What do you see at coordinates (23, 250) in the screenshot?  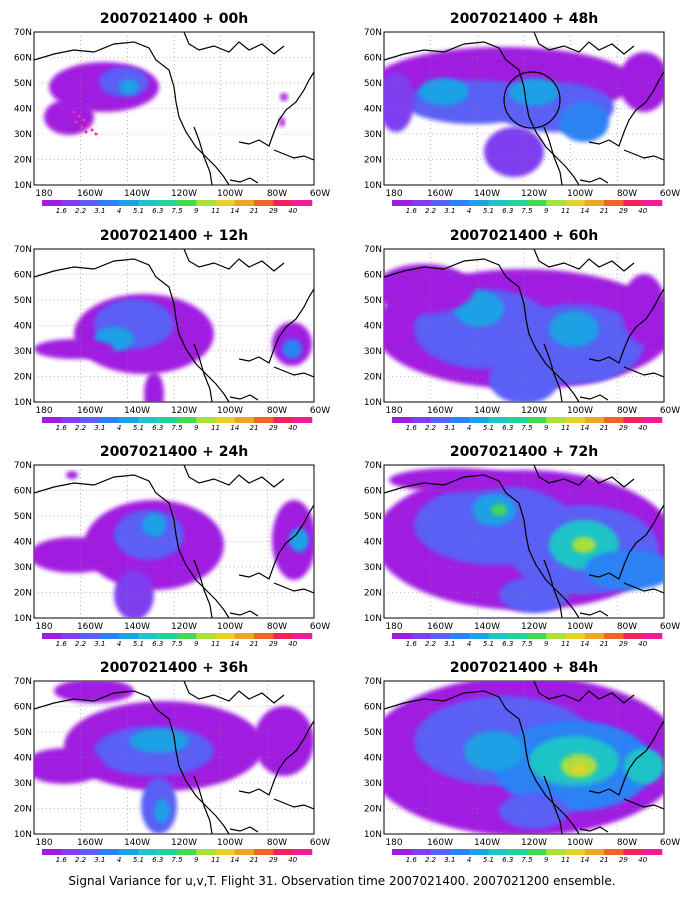 I see `lat-label: 70N` at bounding box center [23, 250].